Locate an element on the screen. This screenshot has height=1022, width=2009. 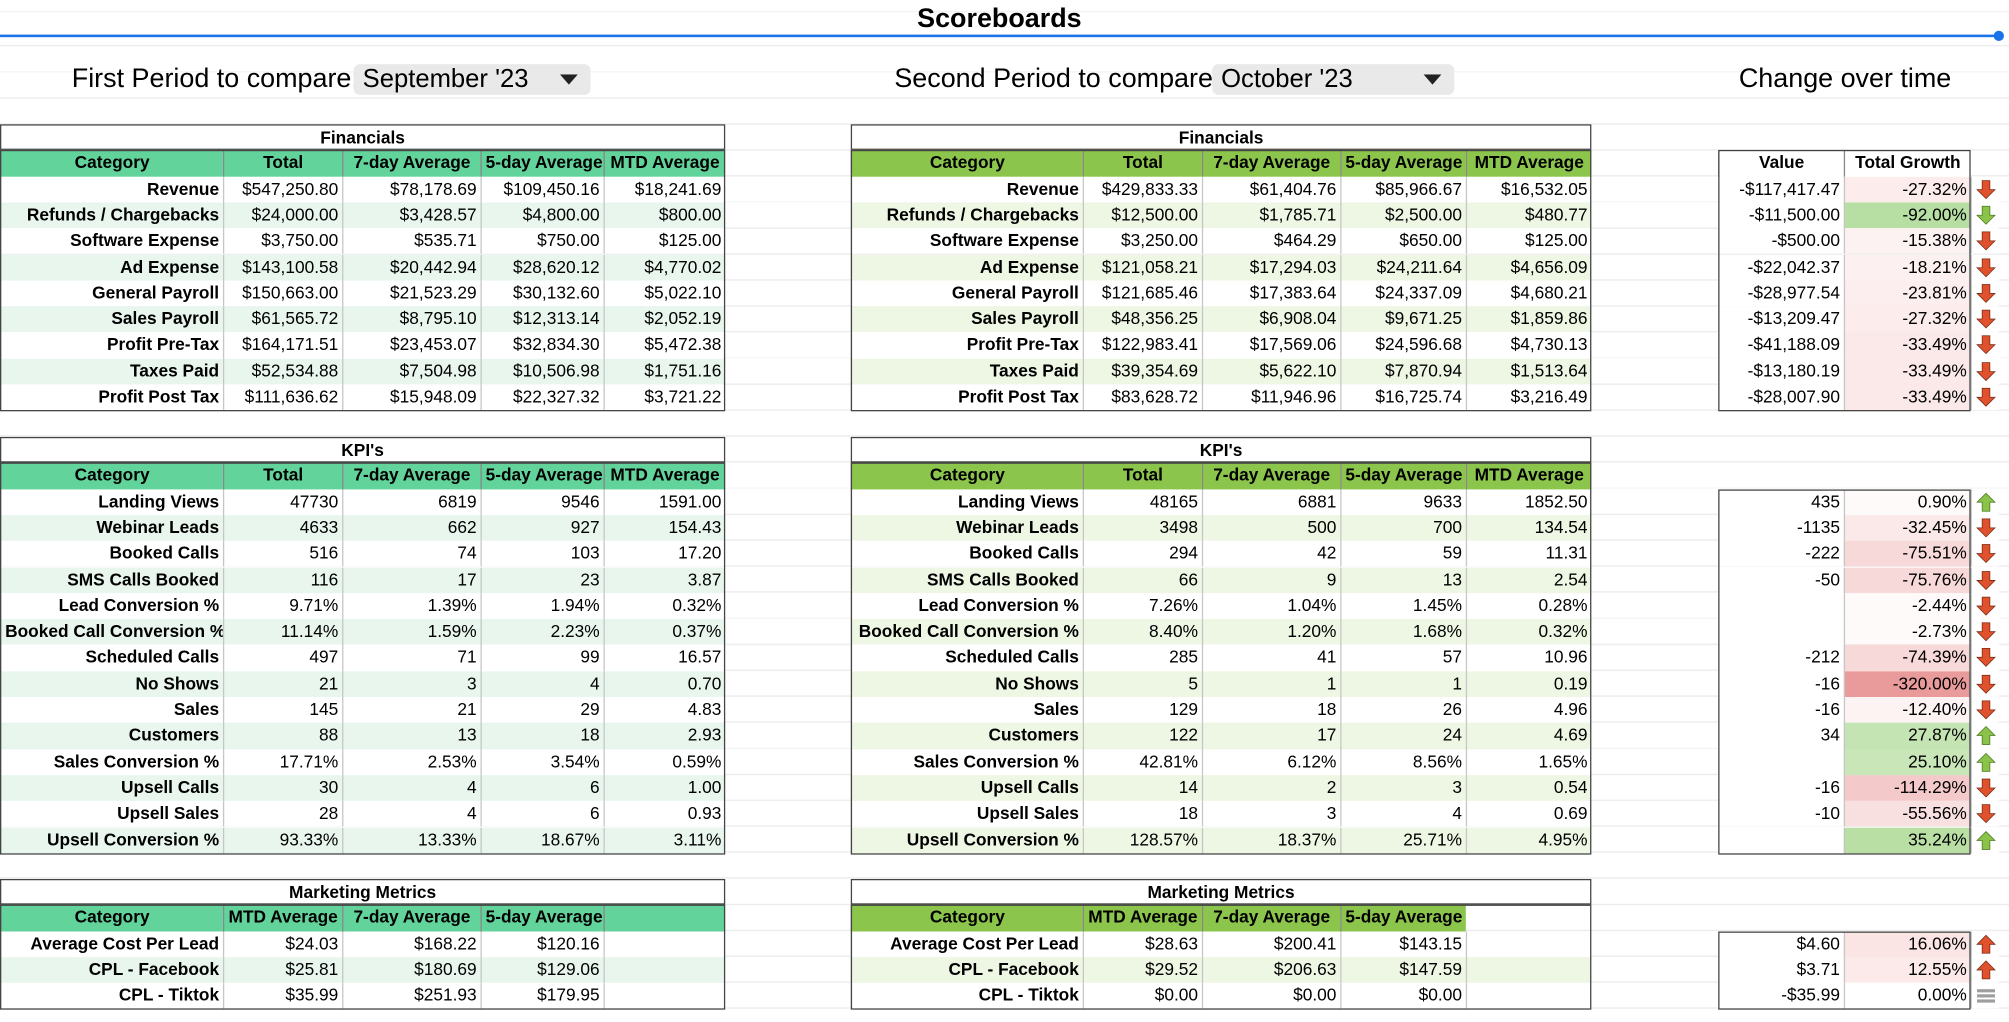
growth-cell: -75.51% is located at coordinates (1907, 553).